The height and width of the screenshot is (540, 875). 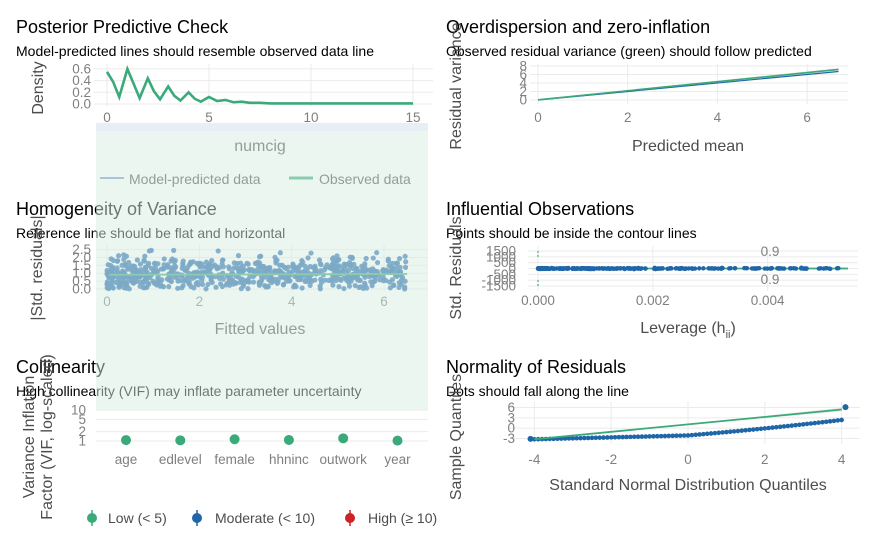 I want to click on io-xtick-1: 0.002, so click(x=653, y=300).